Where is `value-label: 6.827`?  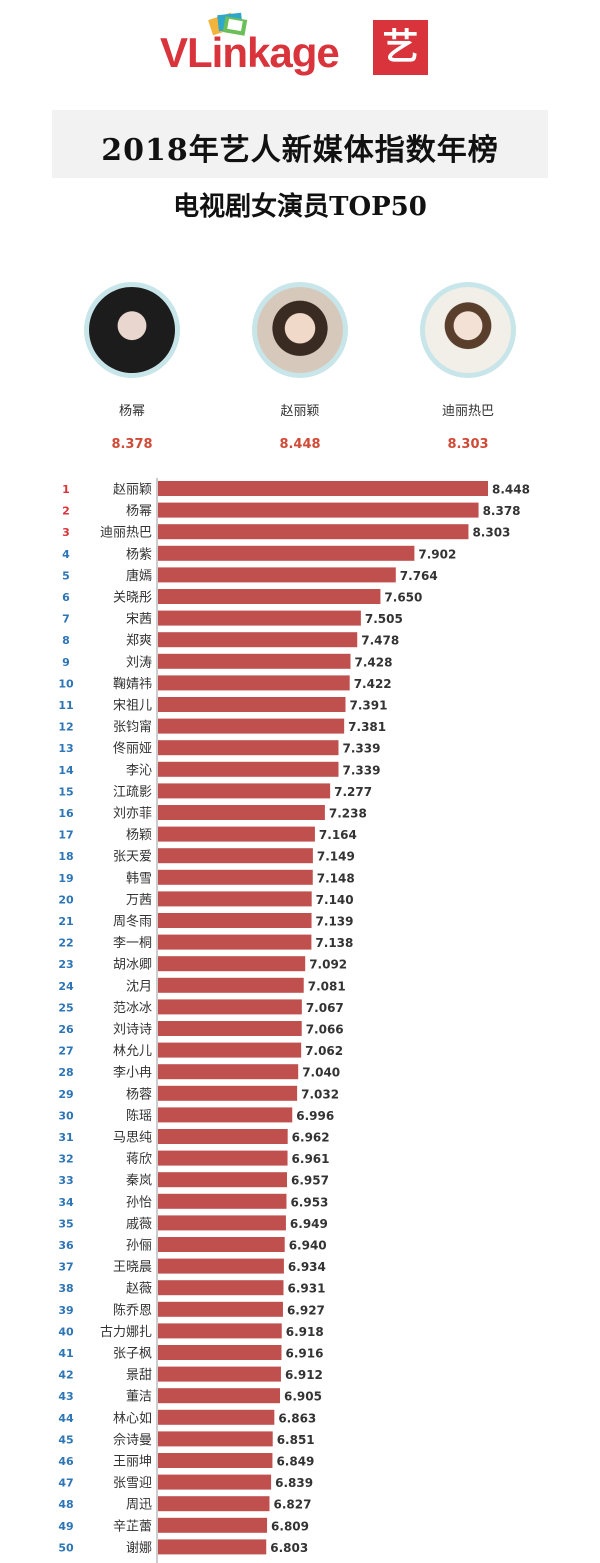
value-label: 6.827 is located at coordinates (292, 1505).